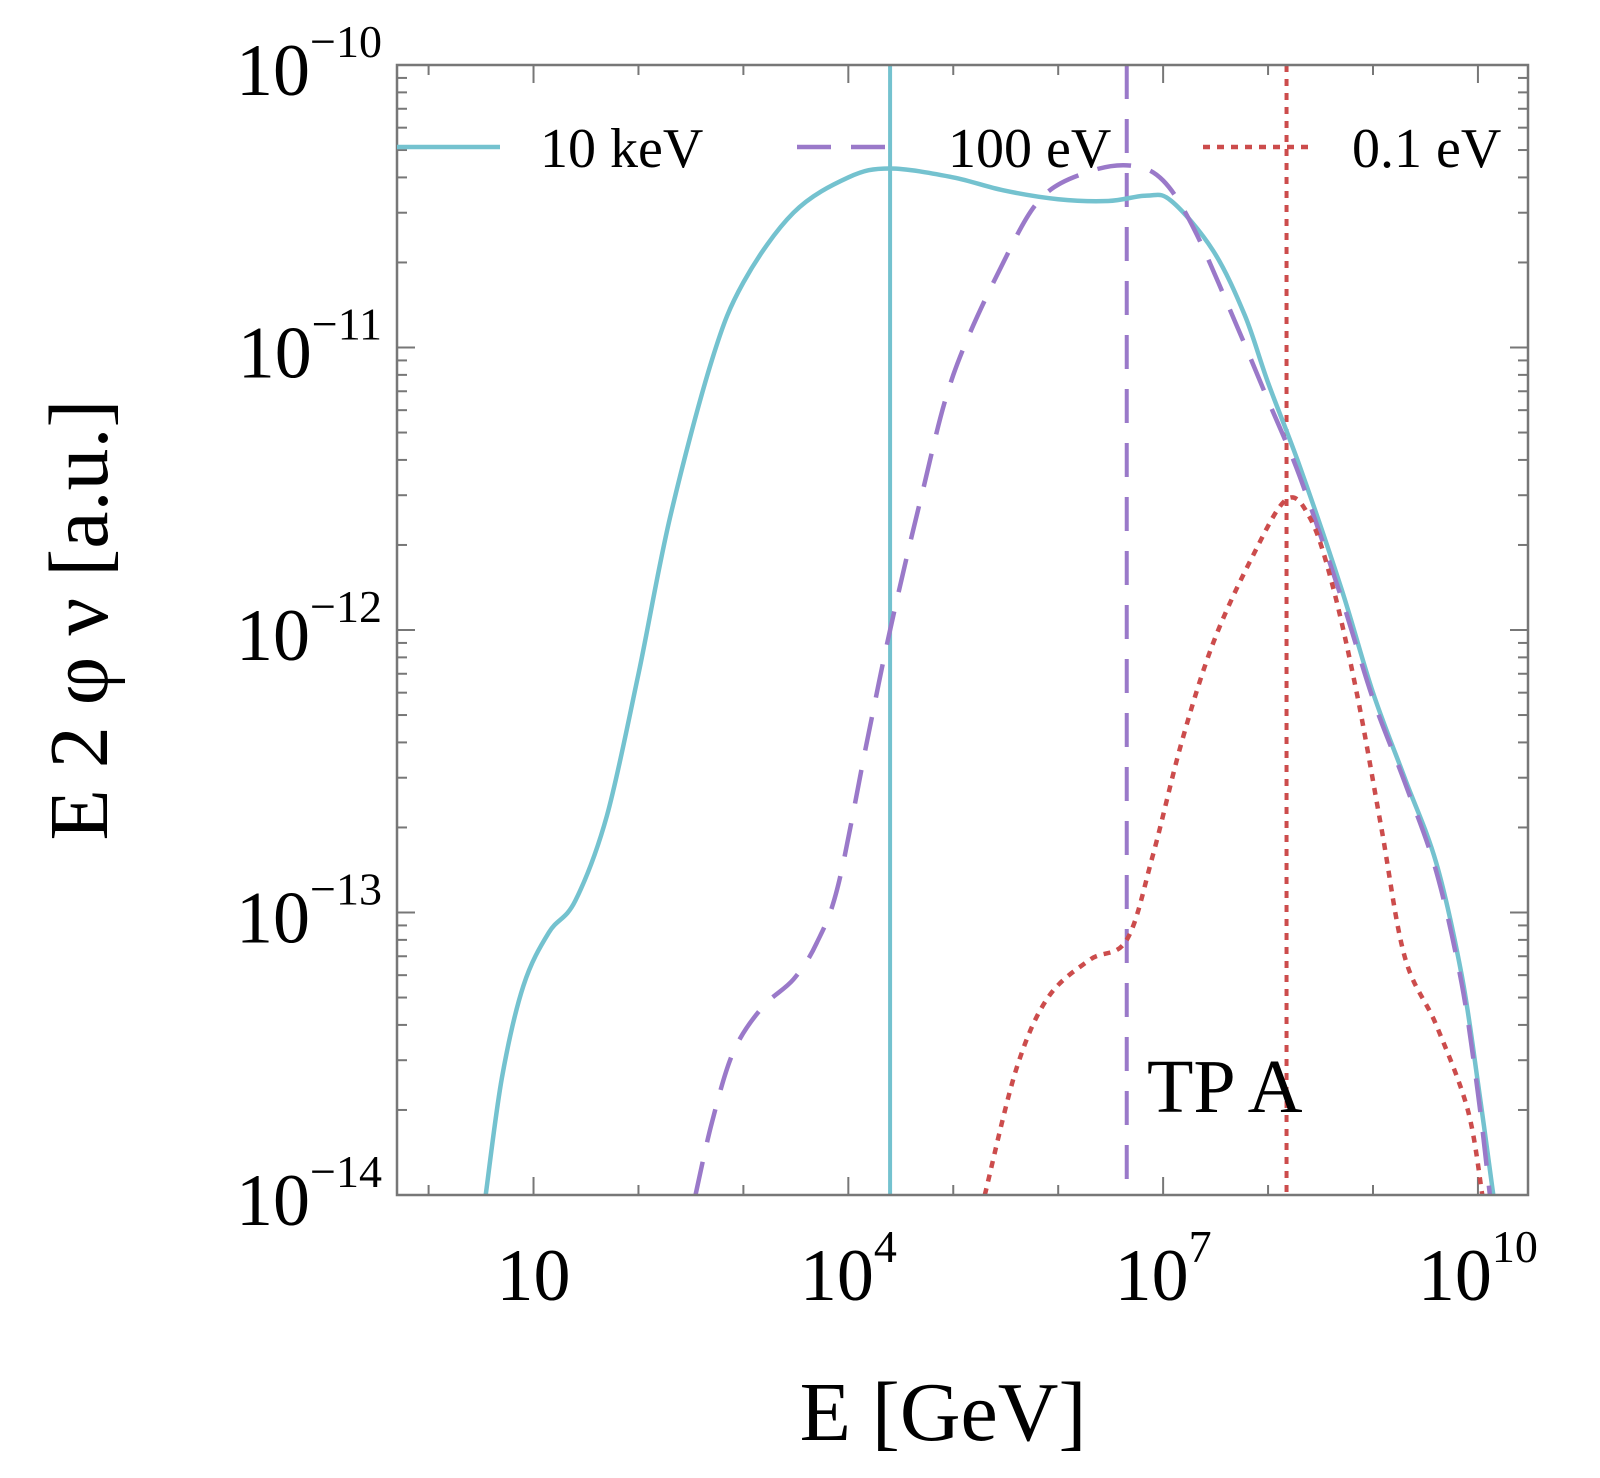  I want to click on y-axis-title: E 2 φ ν [a.u.], so click(79, 620).